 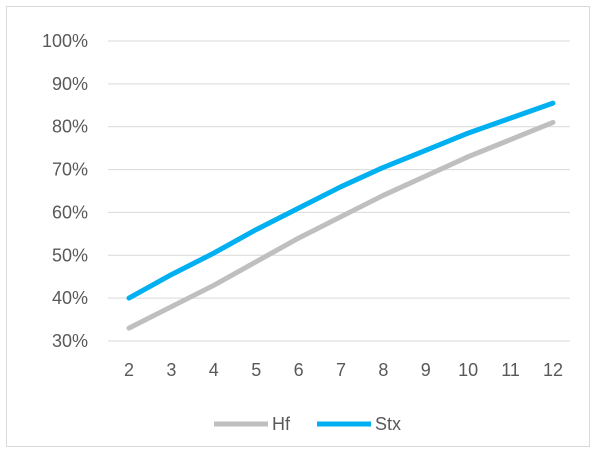 I want to click on legend-label-hf: Hf, so click(x=281, y=424).